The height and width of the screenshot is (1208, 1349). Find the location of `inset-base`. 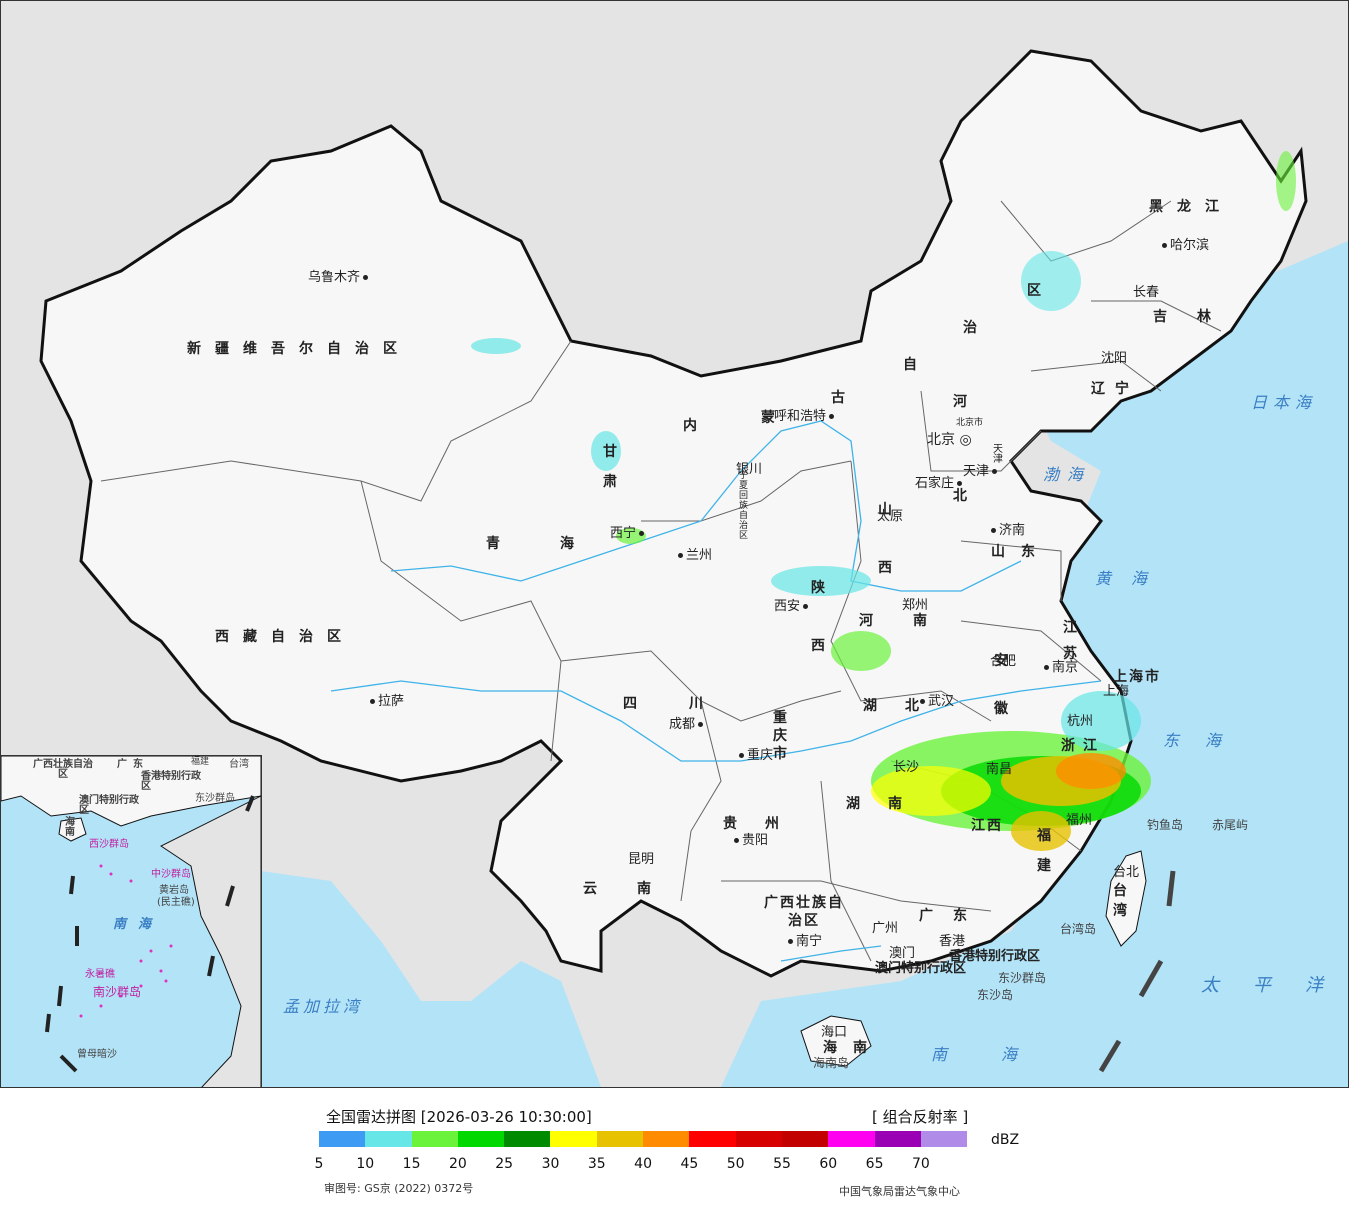

inset-base is located at coordinates (131, 921).